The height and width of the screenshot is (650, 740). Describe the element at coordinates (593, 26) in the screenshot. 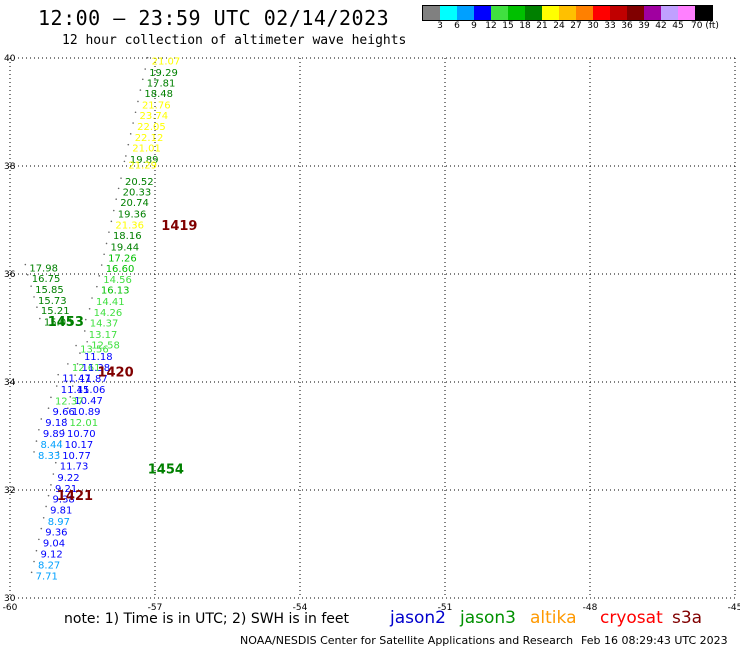

I see `color-scale-label: 30` at that location.